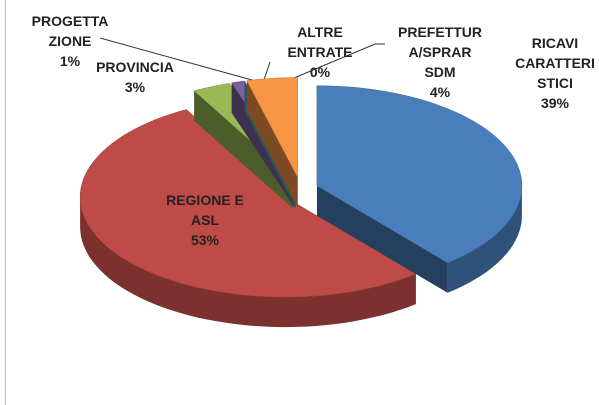 The width and height of the screenshot is (599, 405). What do you see at coordinates (70, 31) in the screenshot?
I see `slice-label: PROGETTA ZIONE` at bounding box center [70, 31].